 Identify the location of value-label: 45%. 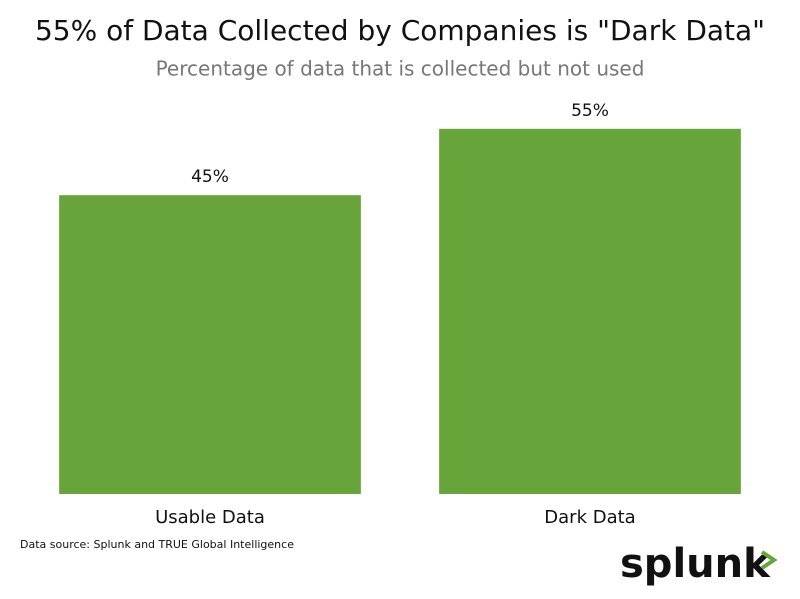
(210, 177).